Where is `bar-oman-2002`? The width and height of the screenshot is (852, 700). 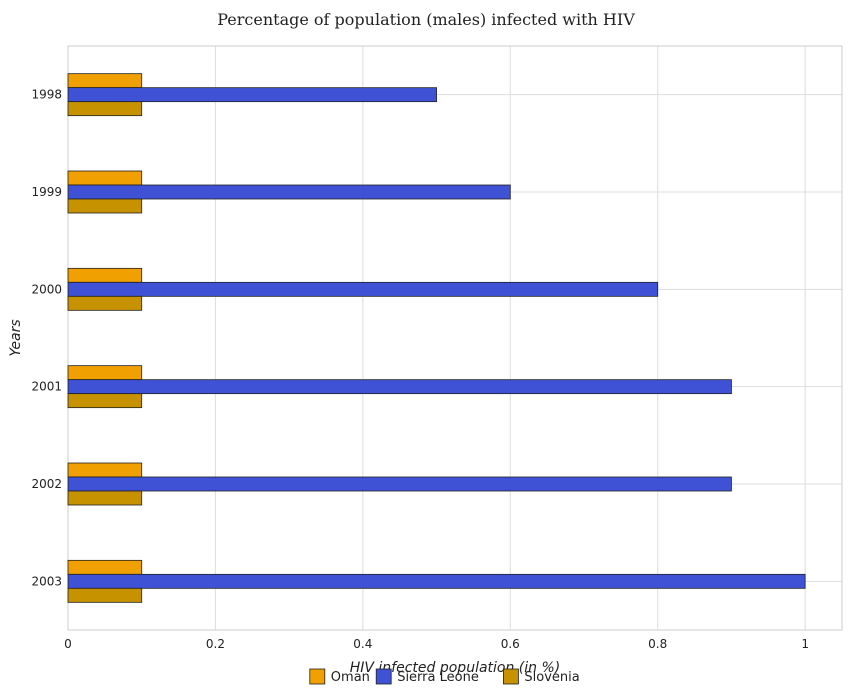 bar-oman-2002 is located at coordinates (105, 470).